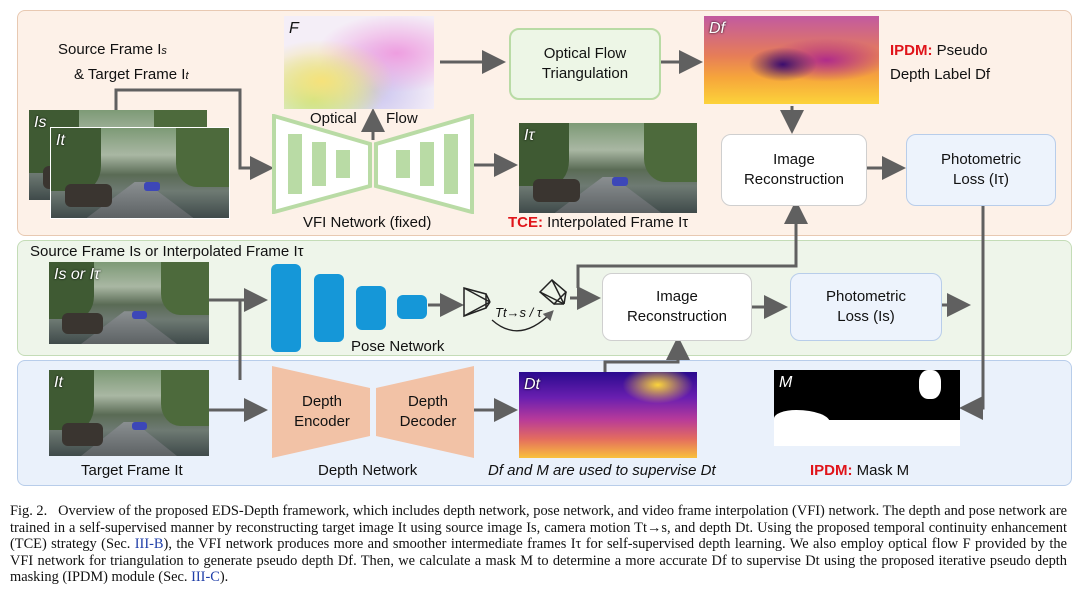 This screenshot has height=603, width=1077. Describe the element at coordinates (794, 170) in the screenshot. I see `top-image-reconstruction-box: Image Reconstruction` at that location.